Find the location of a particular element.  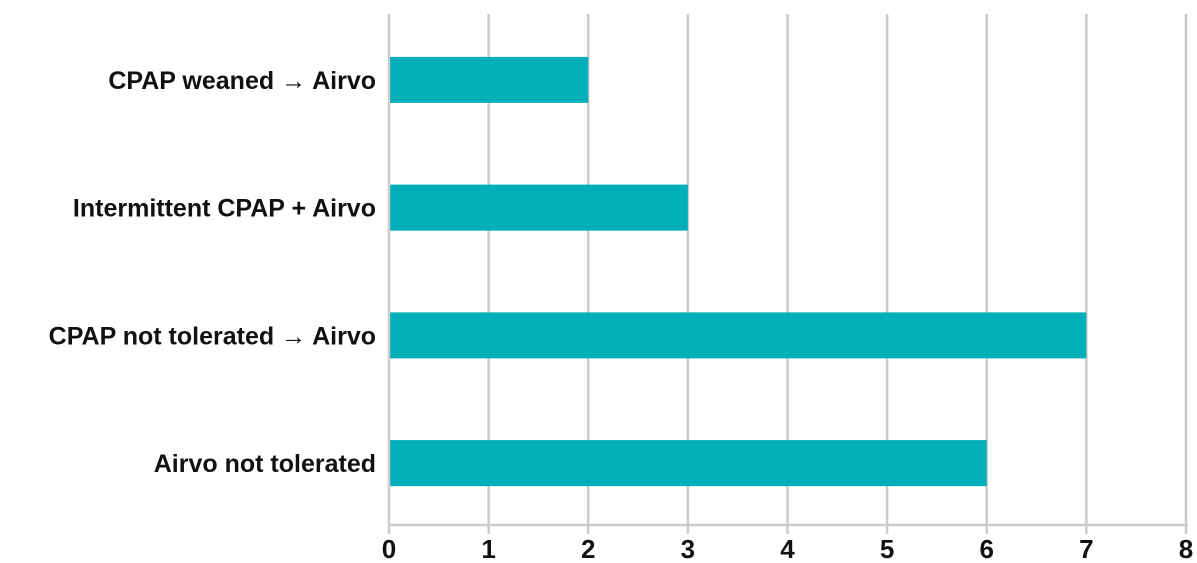

x-tick-label: 4 is located at coordinates (787, 548).